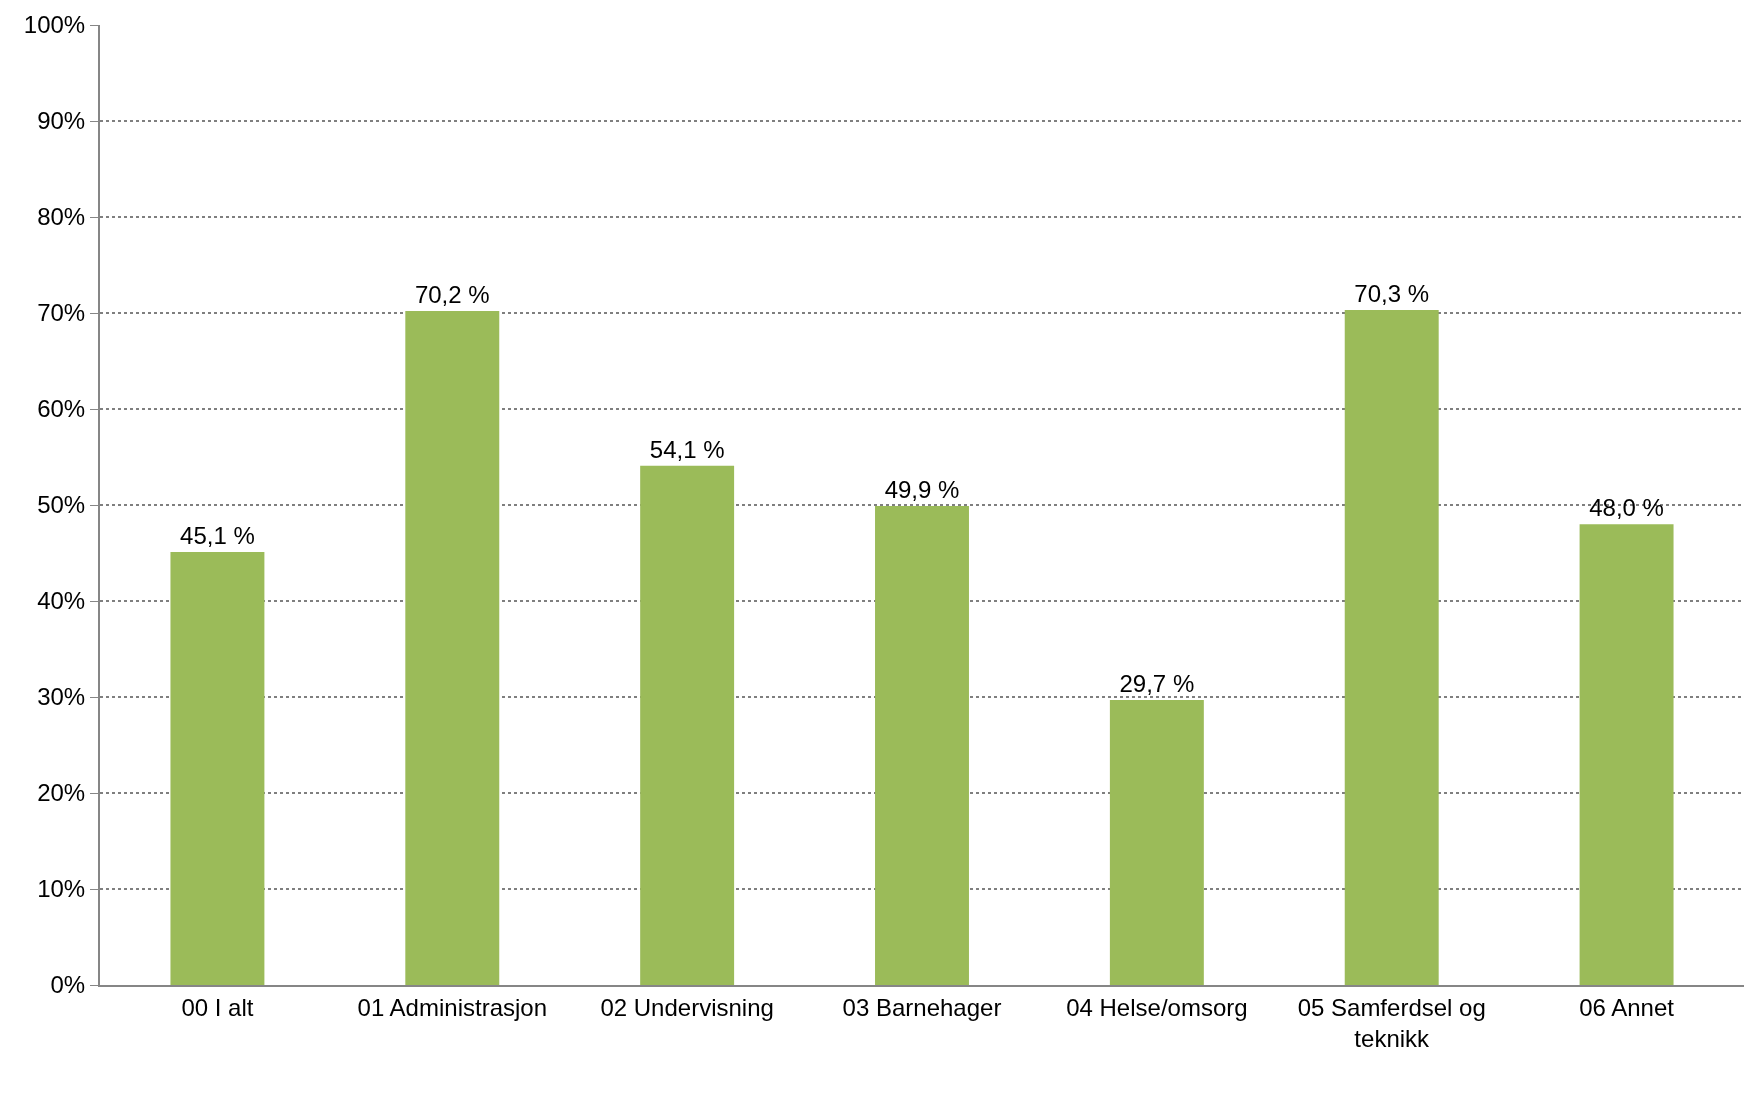 The height and width of the screenshot is (1105, 1754). Describe the element at coordinates (61, 601) in the screenshot. I see `y-tick-label: 40%` at that location.